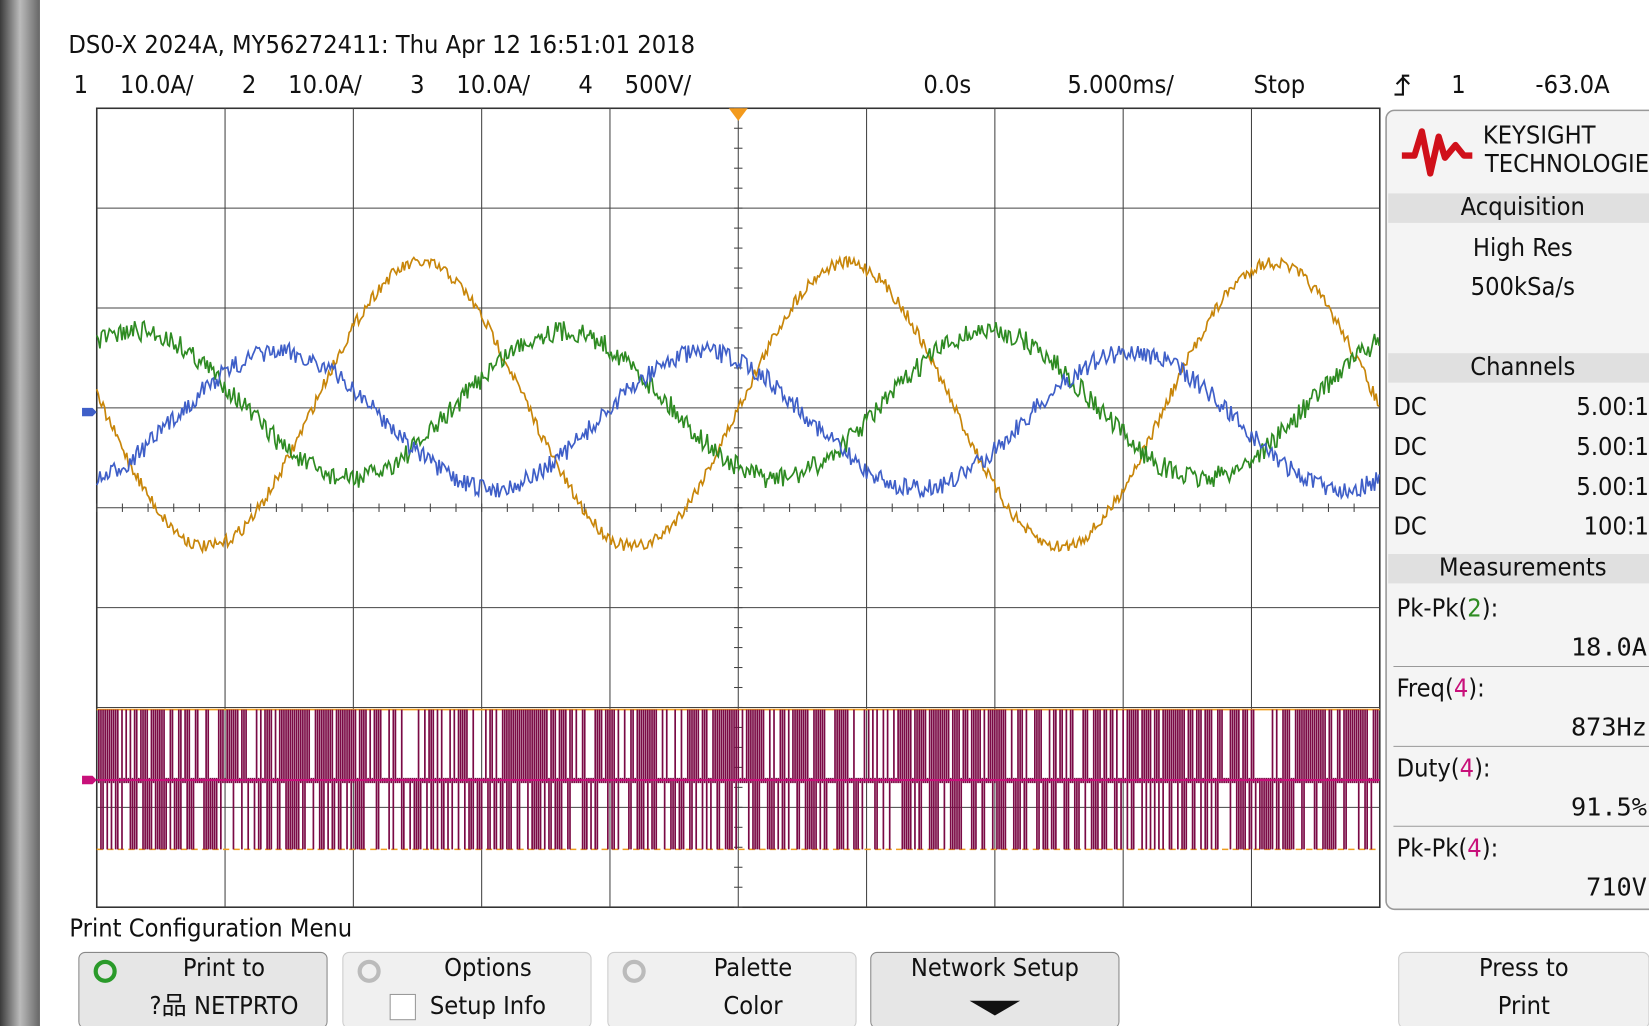  Describe the element at coordinates (738, 114) in the screenshot. I see `trigger-marker` at that location.